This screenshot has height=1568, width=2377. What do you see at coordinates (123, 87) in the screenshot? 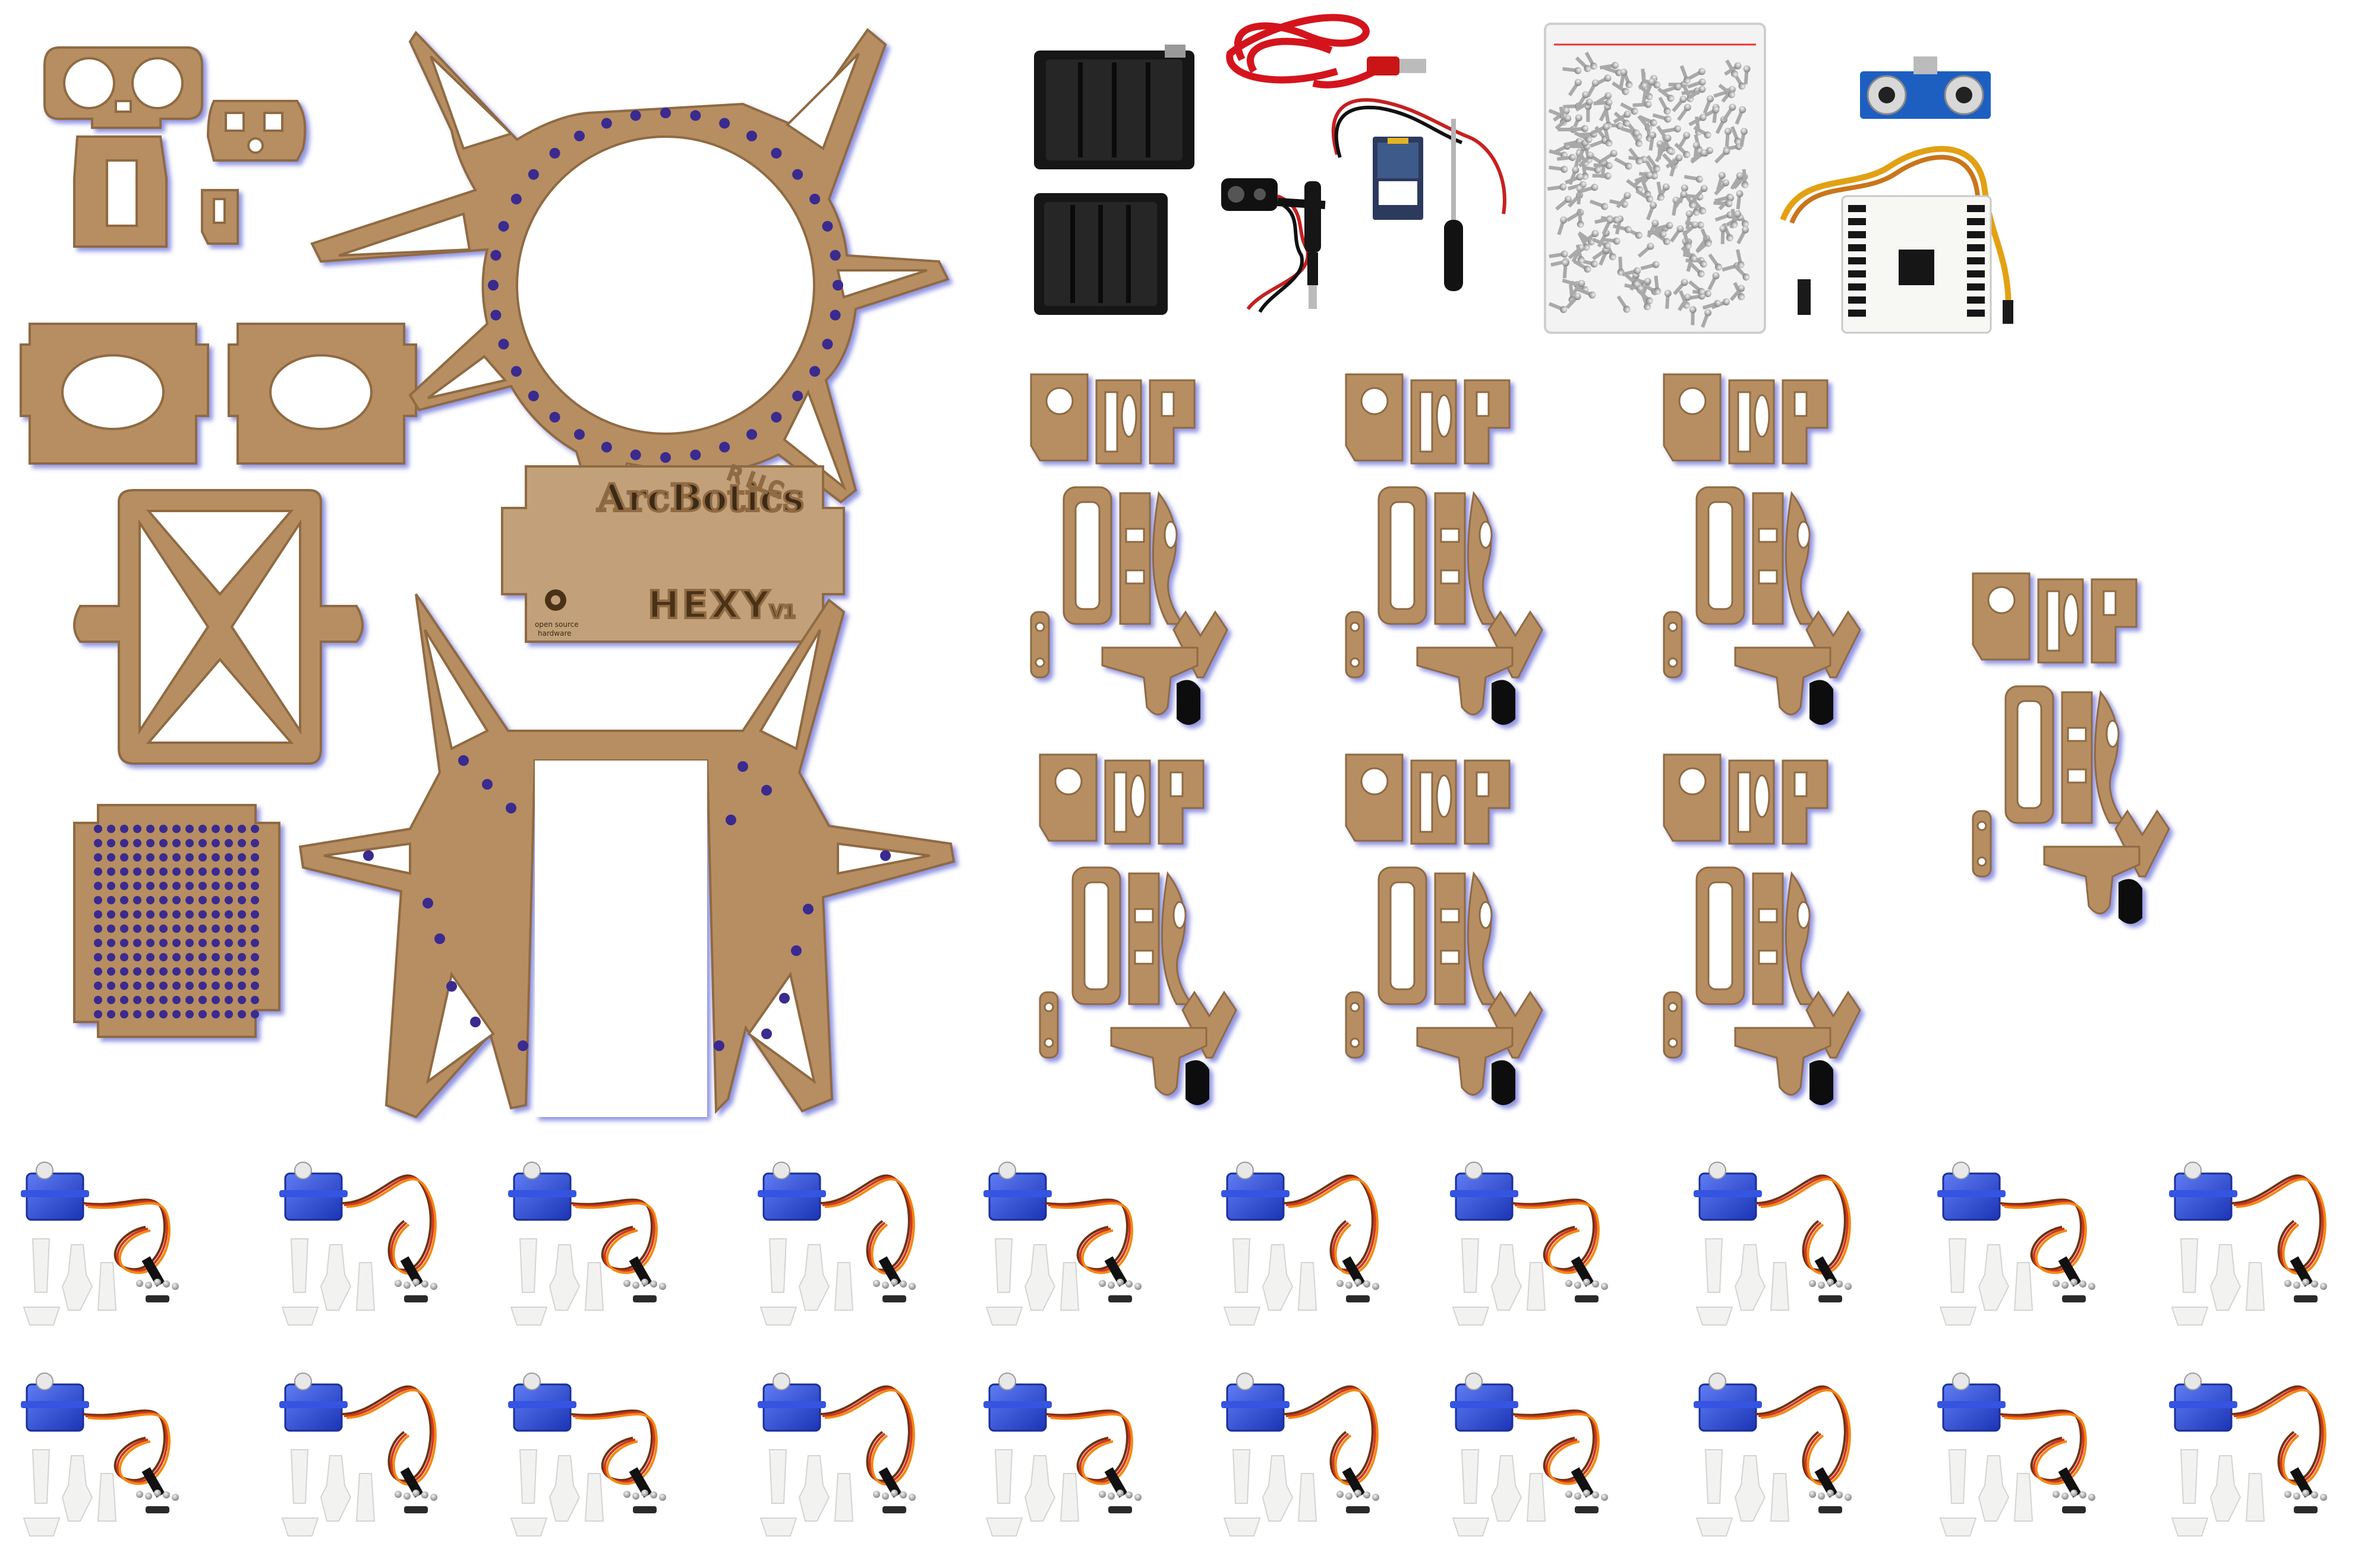
I see `sensor-mount-plate` at bounding box center [123, 87].